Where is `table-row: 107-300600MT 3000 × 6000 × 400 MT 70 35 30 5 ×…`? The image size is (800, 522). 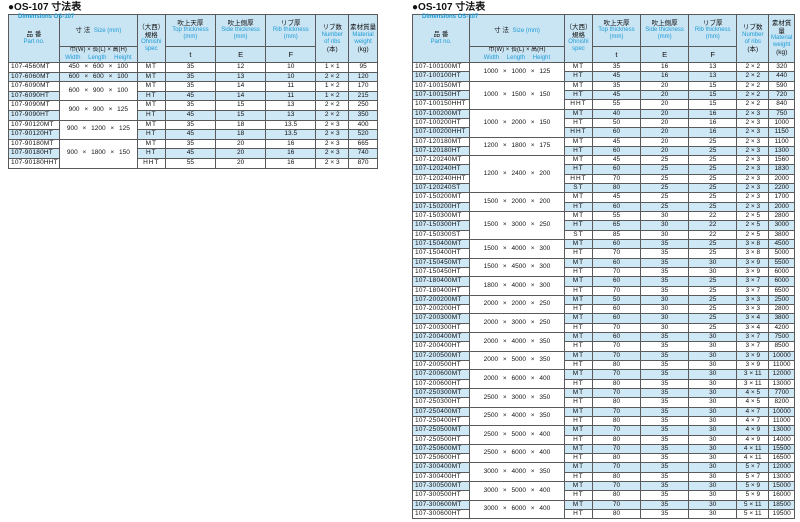 table-row: 107-300600MT 3000 × 6000 × 400 MT 70 35 30 5 ×… is located at coordinates (603, 509).